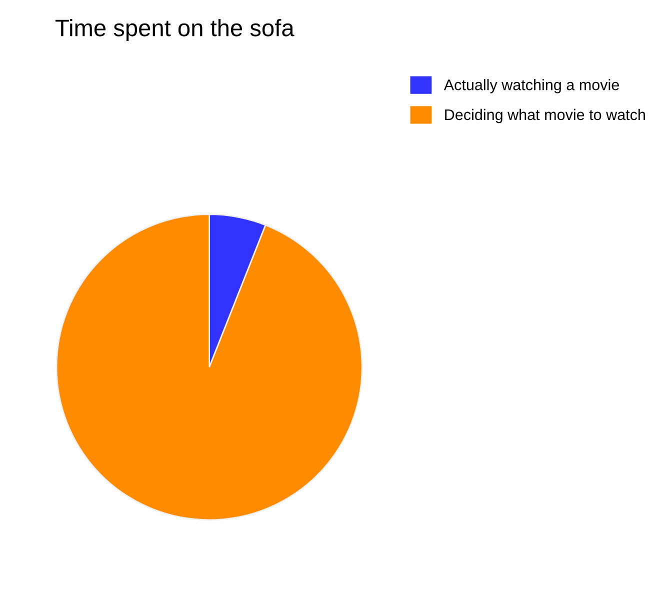  What do you see at coordinates (545, 116) in the screenshot?
I see `legend-label: Deciding what movie to watch` at bounding box center [545, 116].